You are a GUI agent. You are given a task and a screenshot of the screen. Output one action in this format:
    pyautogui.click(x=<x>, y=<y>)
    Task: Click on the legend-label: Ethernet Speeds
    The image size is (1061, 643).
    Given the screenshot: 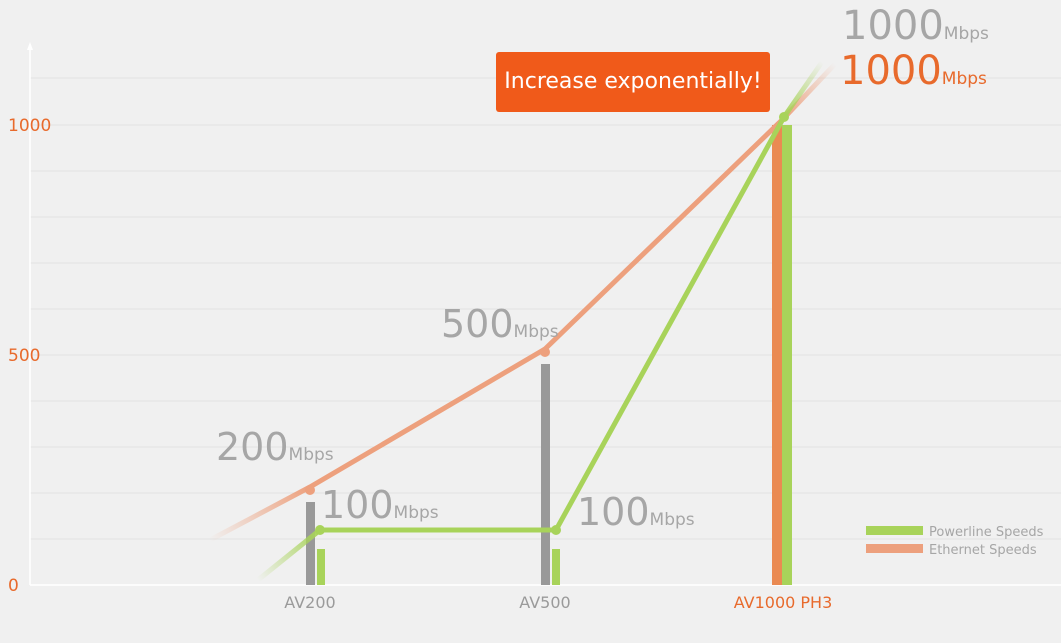 What is the action you would take?
    pyautogui.click(x=983, y=550)
    